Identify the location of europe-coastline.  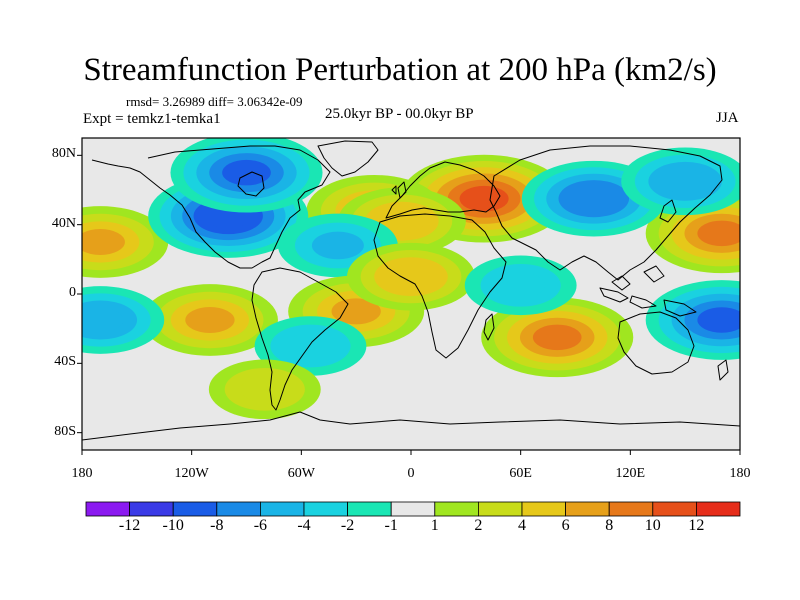
(443, 190).